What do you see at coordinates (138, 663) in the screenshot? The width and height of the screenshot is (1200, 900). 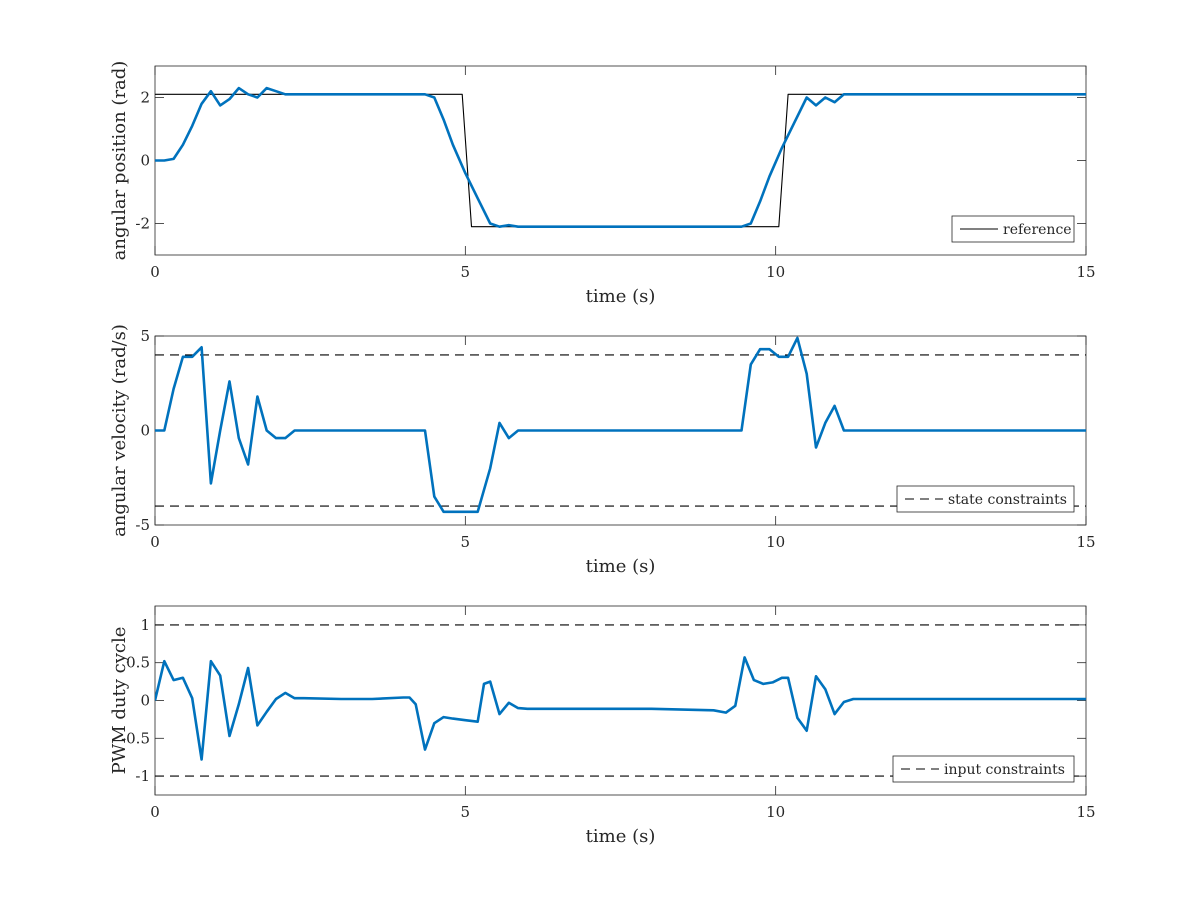 I see `y-tick-label: 0.5` at bounding box center [138, 663].